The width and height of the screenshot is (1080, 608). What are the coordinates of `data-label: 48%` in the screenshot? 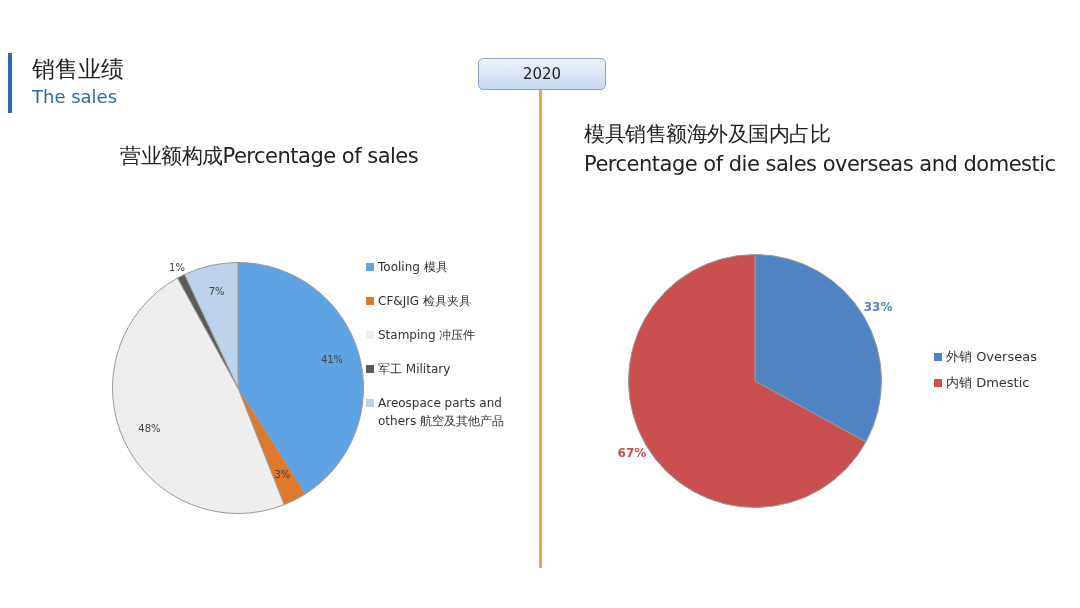 It's located at (149, 429).